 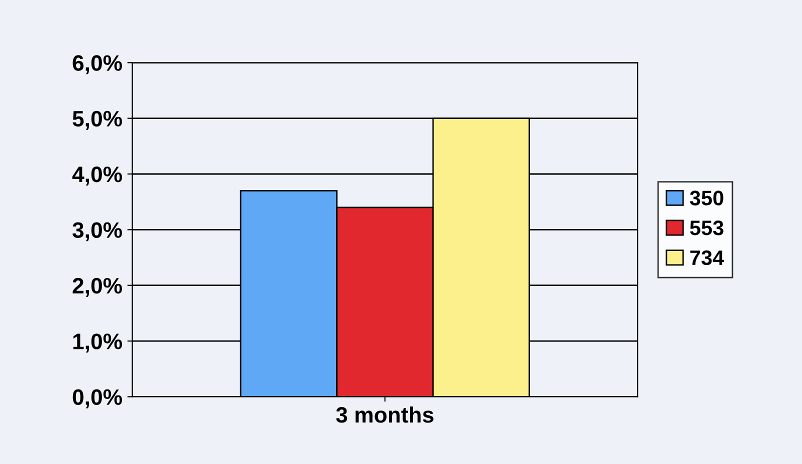 What do you see at coordinates (97, 287) in the screenshot?
I see `y-tick-label: 2,0%` at bounding box center [97, 287].